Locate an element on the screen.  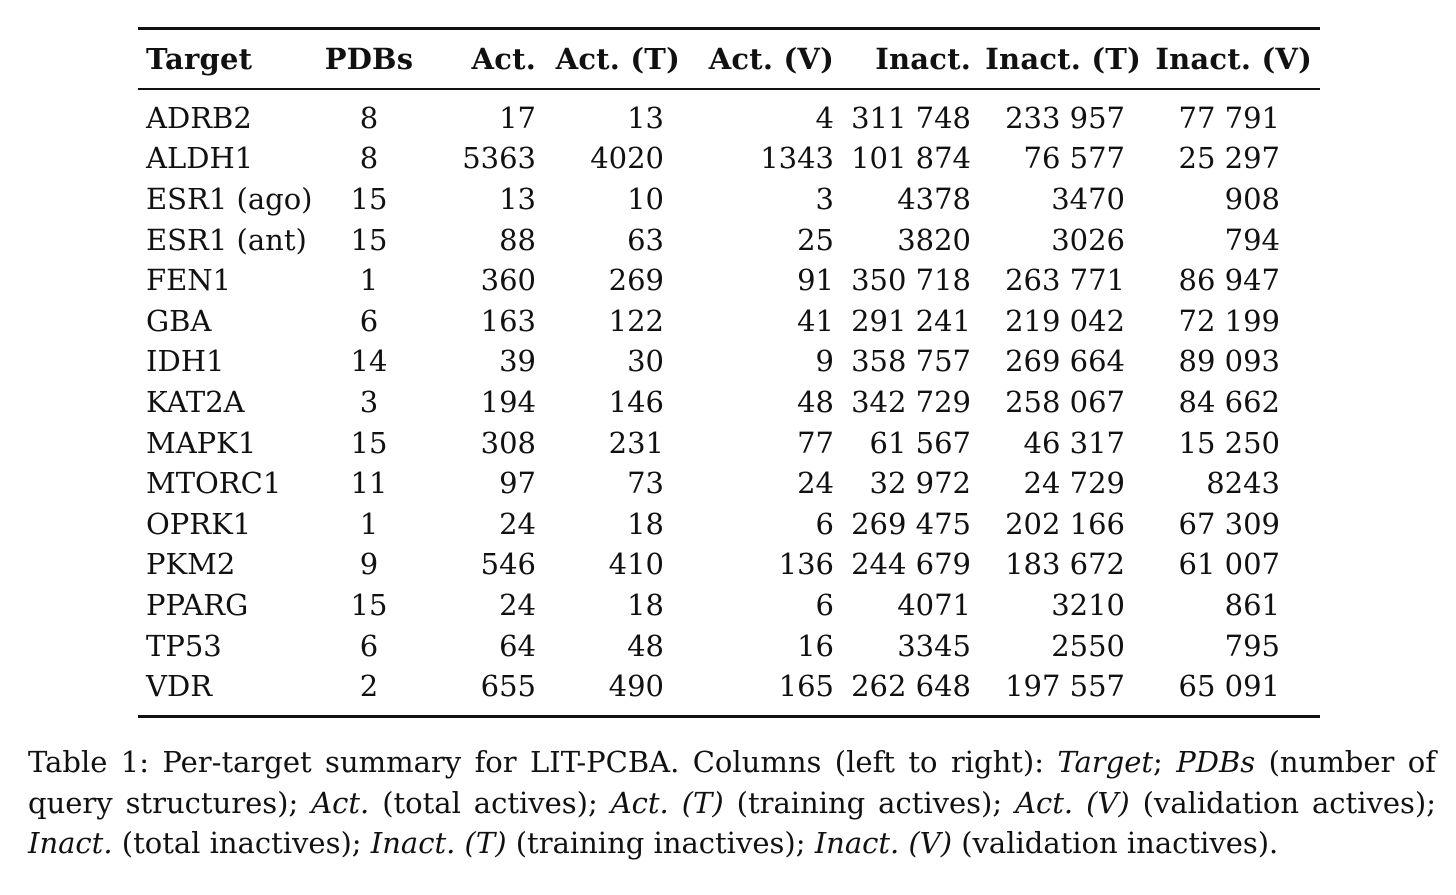
cell-act-t: 4020 is located at coordinates (627, 158).